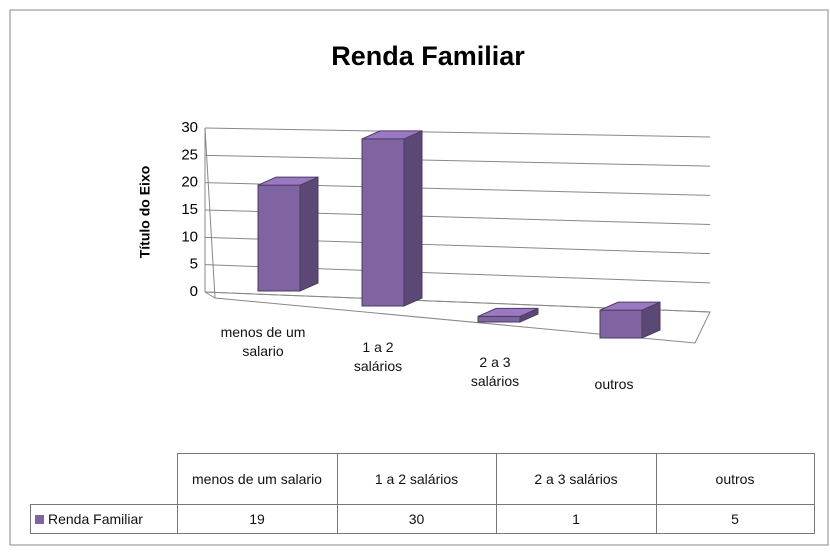 This screenshot has width=830, height=555. Describe the element at coordinates (210, 213) in the screenshot. I see `side-wall` at that location.